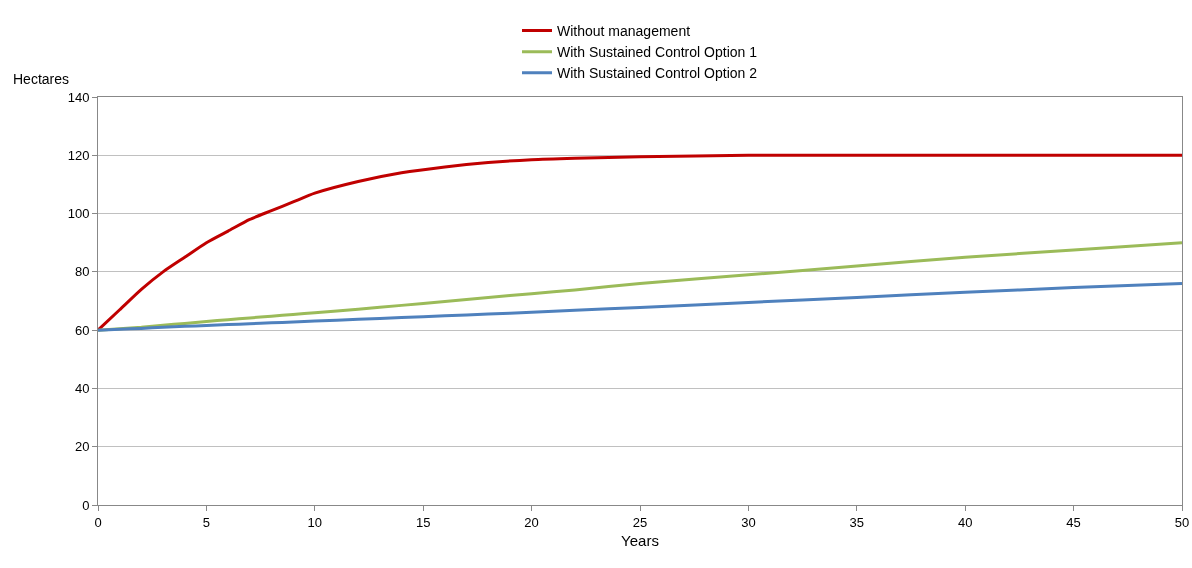 The width and height of the screenshot is (1192, 568). Describe the element at coordinates (640, 522) in the screenshot. I see `x-tick-label: 25` at that location.